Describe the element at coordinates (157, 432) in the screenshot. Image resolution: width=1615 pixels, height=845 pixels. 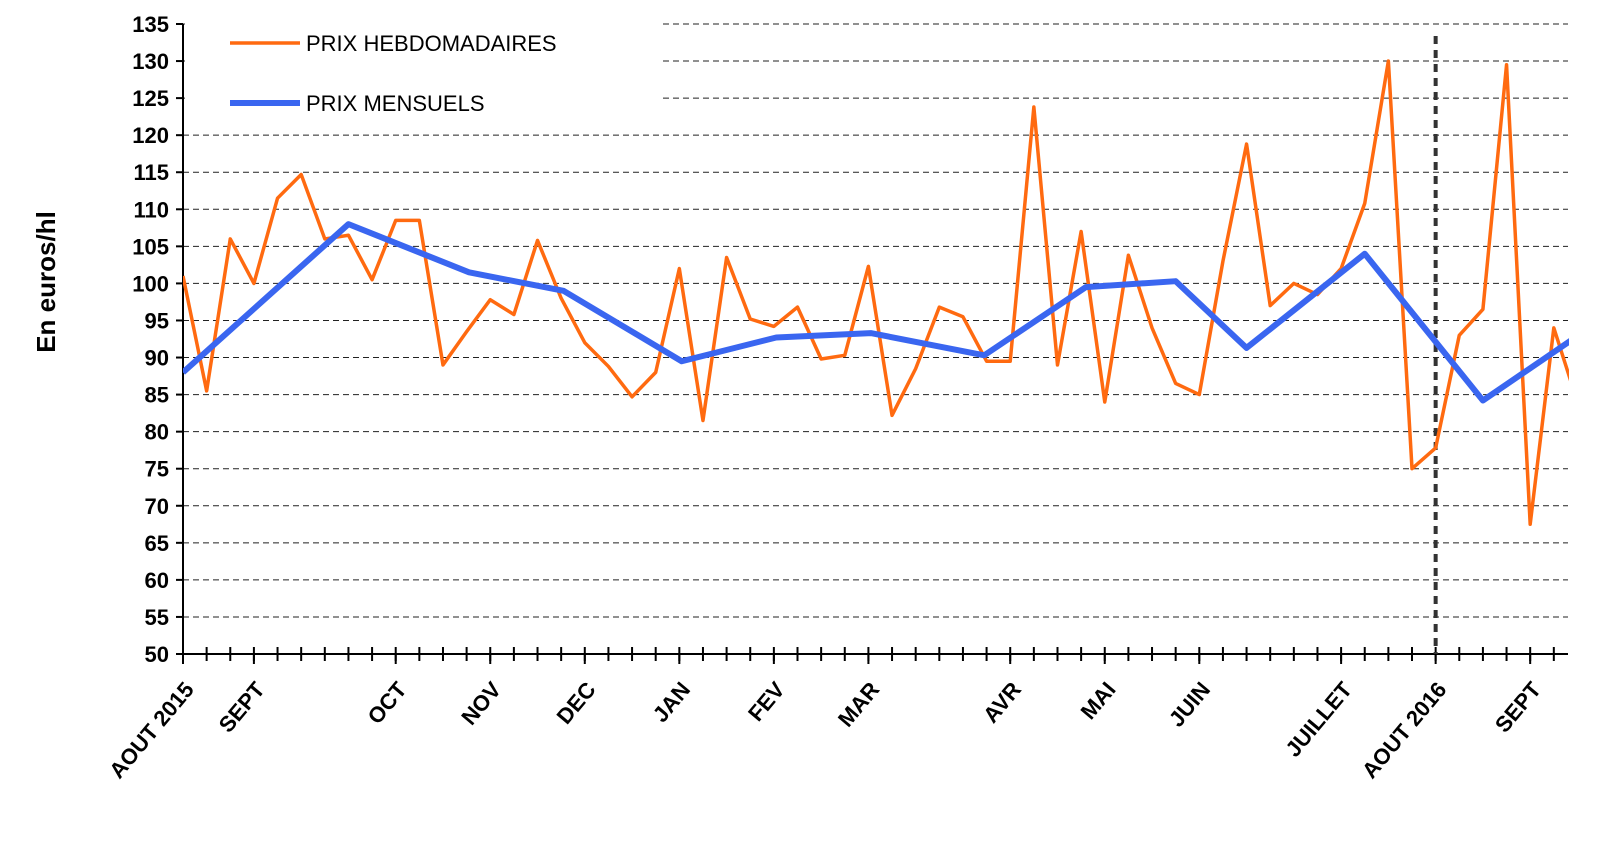
I see `y-tick-label: 80` at that location.